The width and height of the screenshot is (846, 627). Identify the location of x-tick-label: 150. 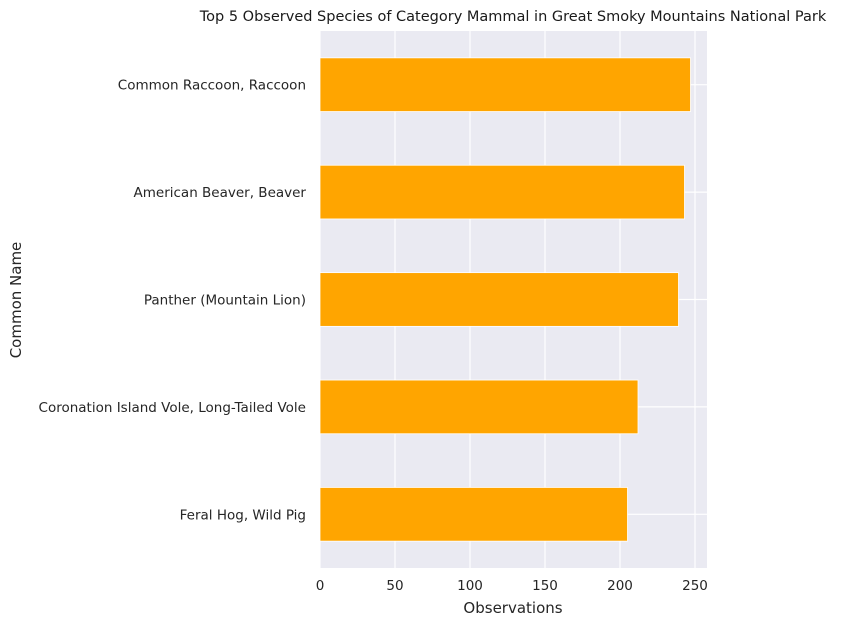
(545, 586).